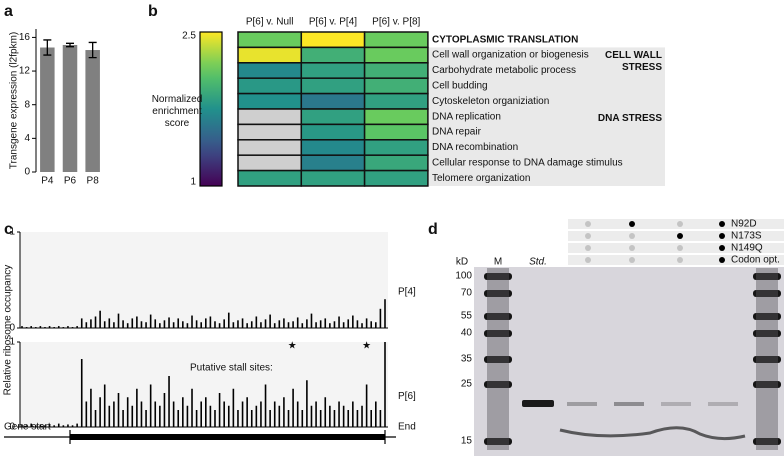  Describe the element at coordinates (498, 262) in the screenshot. I see `lane-label: M` at that location.